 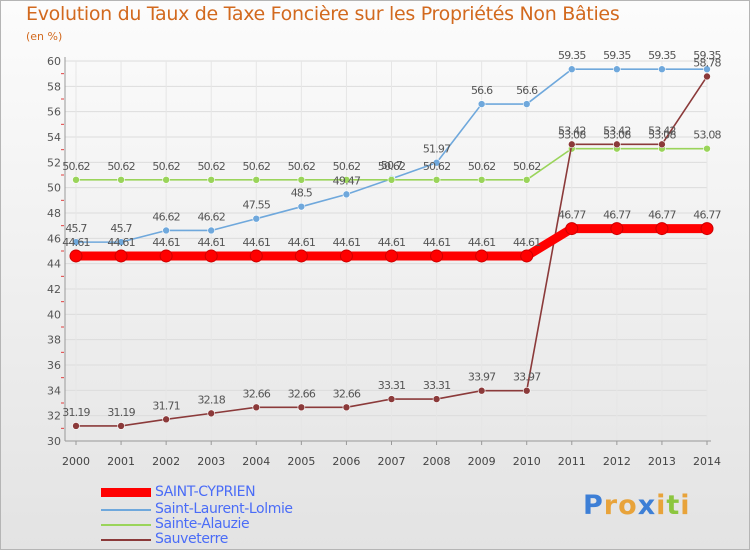 What do you see at coordinates (392, 165) in the screenshot?
I see `data-label: 50.7` at bounding box center [392, 165].